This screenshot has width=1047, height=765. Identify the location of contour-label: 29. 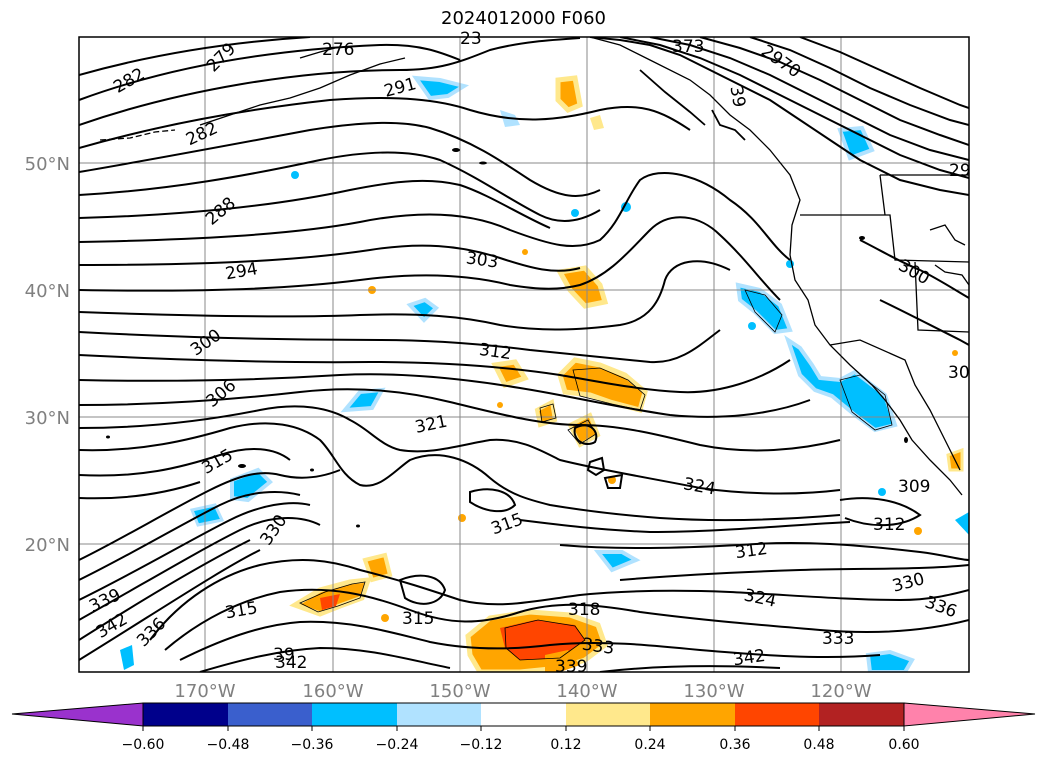
(960, 171).